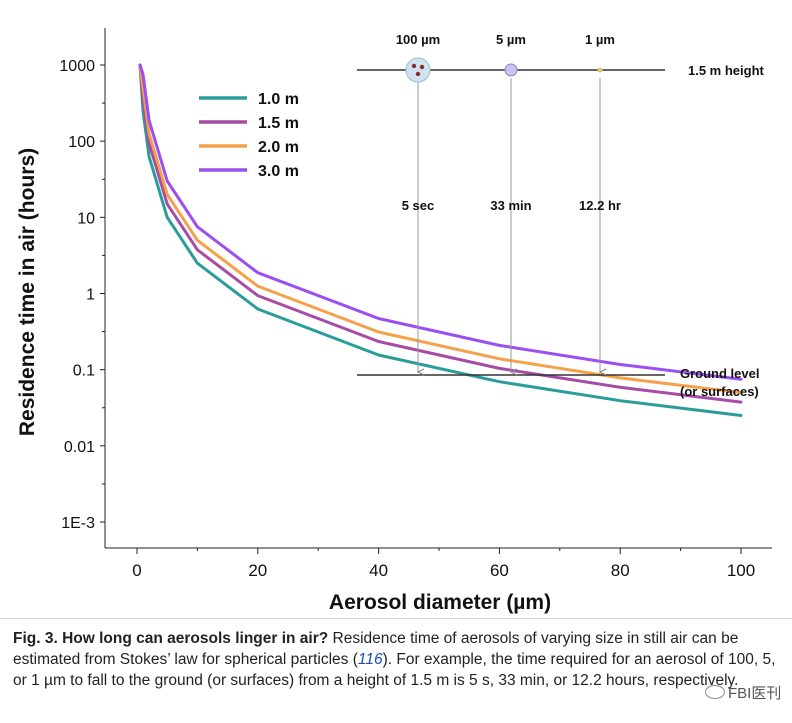 Image resolution: width=792 pixels, height=723 pixels. What do you see at coordinates (719, 373) in the screenshot?
I see `ground-label: Ground level` at bounding box center [719, 373].